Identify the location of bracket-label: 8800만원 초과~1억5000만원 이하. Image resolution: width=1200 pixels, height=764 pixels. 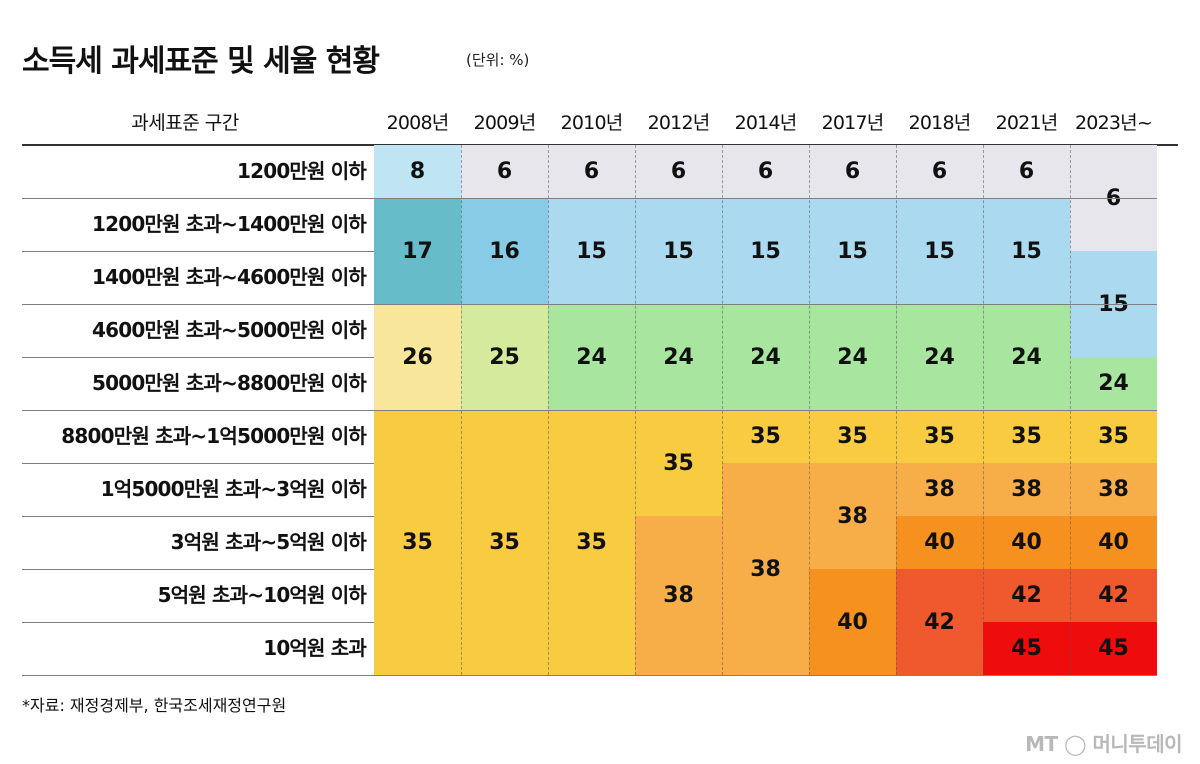
(214, 436).